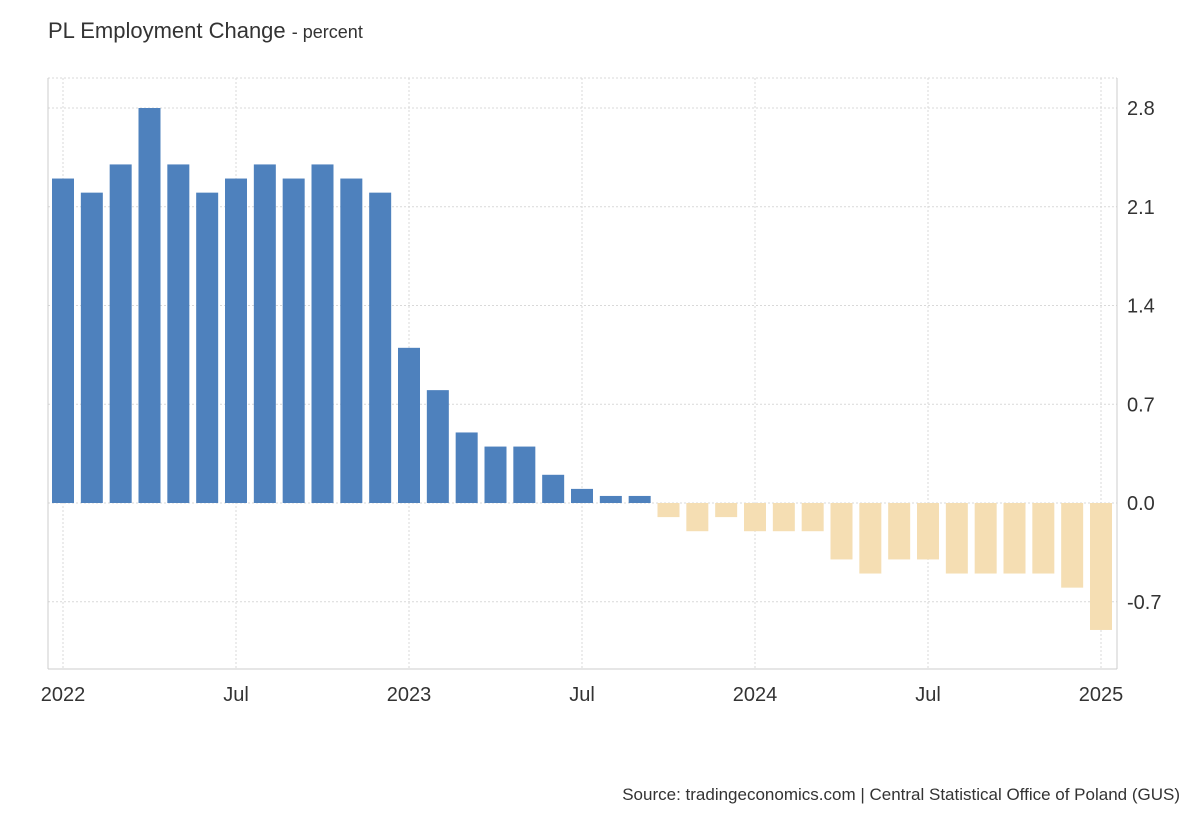 This screenshot has width=1200, height=820. What do you see at coordinates (610, 499) in the screenshot?
I see `bar-aug-2023` at bounding box center [610, 499].